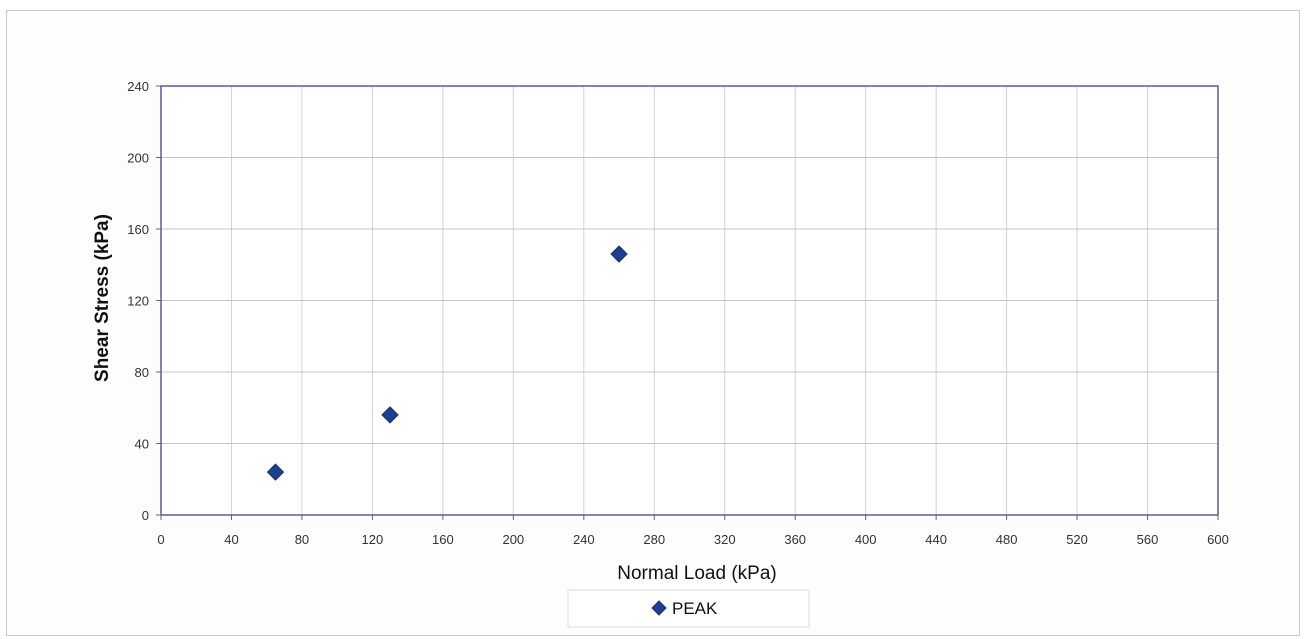  I want to click on data-points, so click(447, 363).